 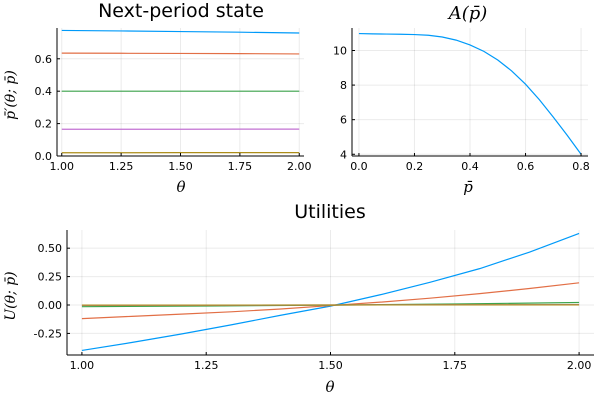 I want to click on next-state-xtick-label: 1.00, so click(x=62, y=166).